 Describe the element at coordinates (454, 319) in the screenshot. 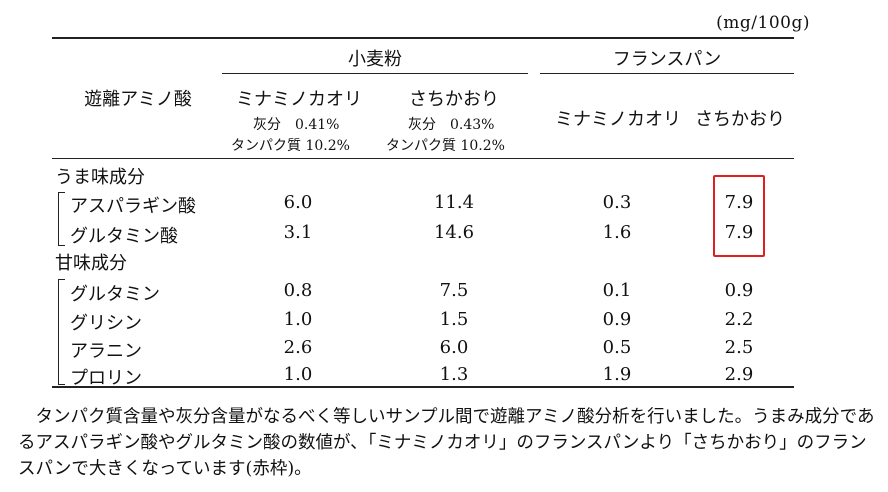

I see `cell: 1.5` at that location.